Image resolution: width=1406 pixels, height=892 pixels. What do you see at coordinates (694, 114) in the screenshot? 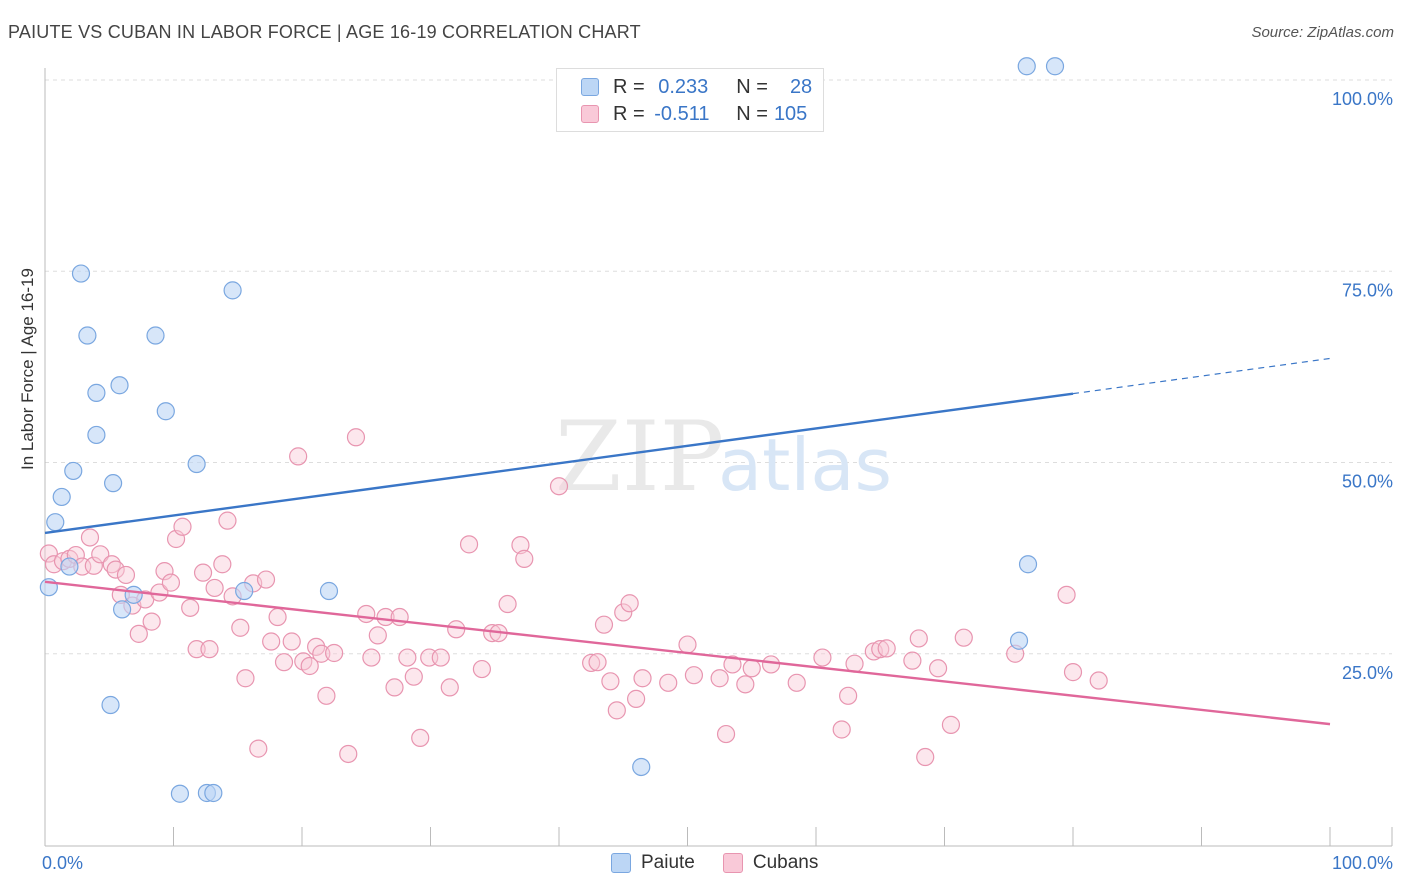
I see `legend-row-cubans: R = -0.511 N = 105` at bounding box center [694, 114].